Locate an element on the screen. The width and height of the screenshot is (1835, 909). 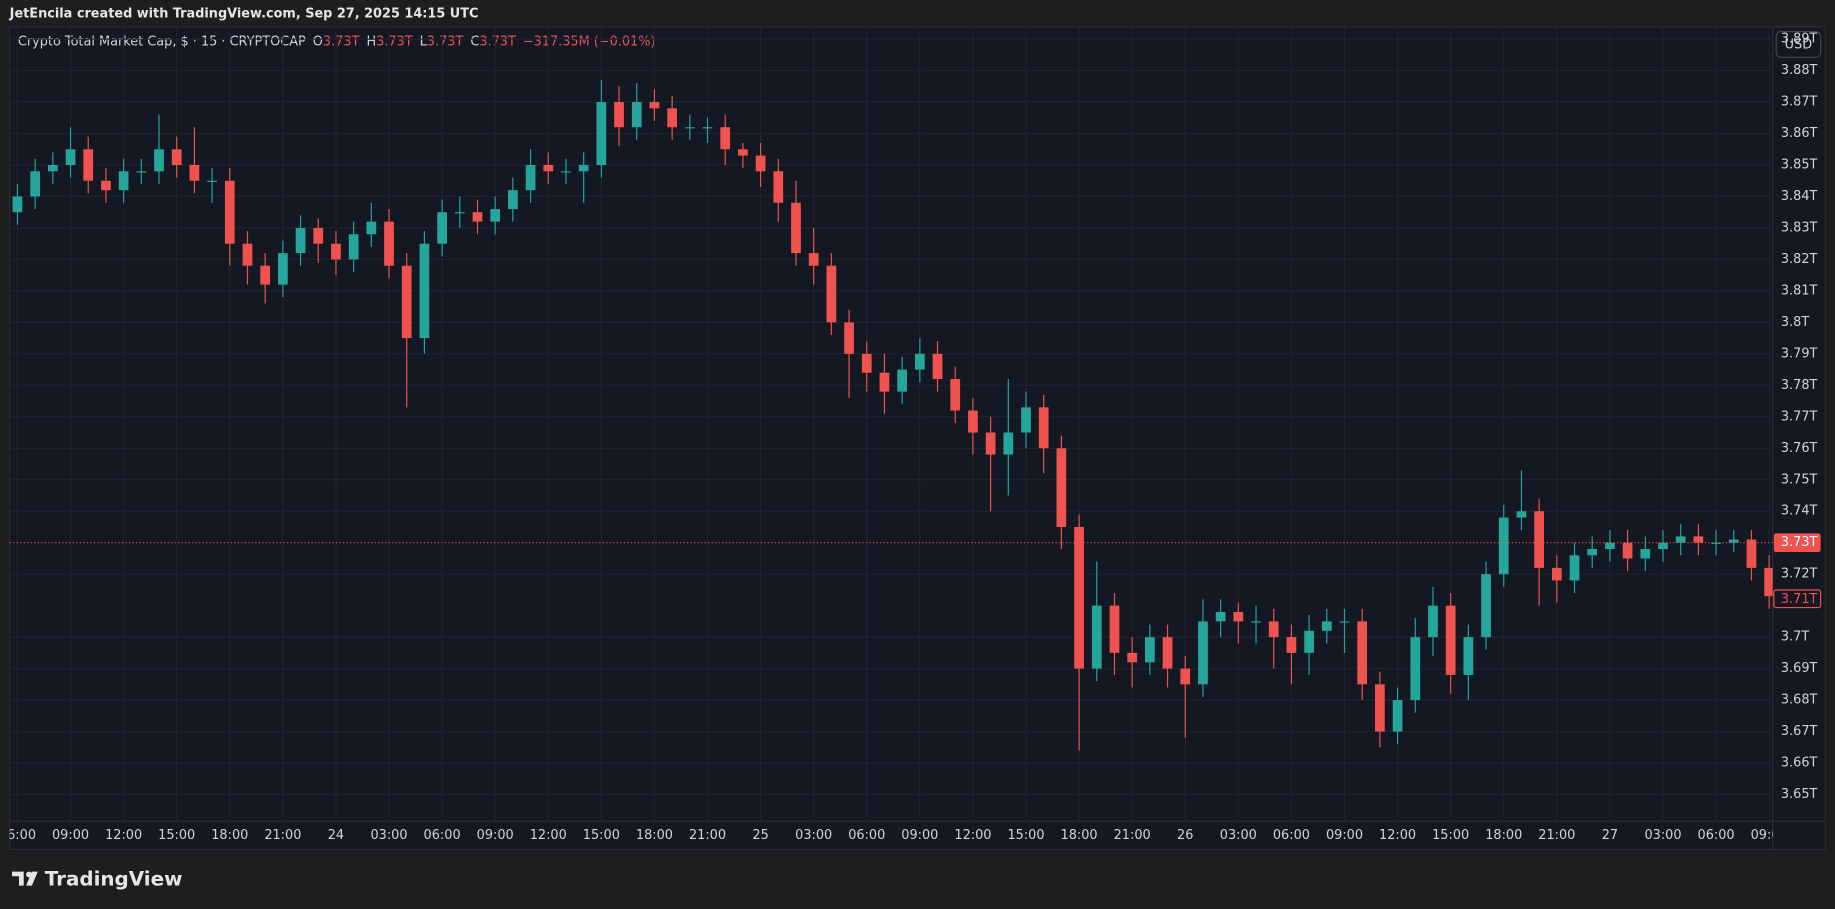
y-tick-label: 3.88T is located at coordinates (1799, 70).